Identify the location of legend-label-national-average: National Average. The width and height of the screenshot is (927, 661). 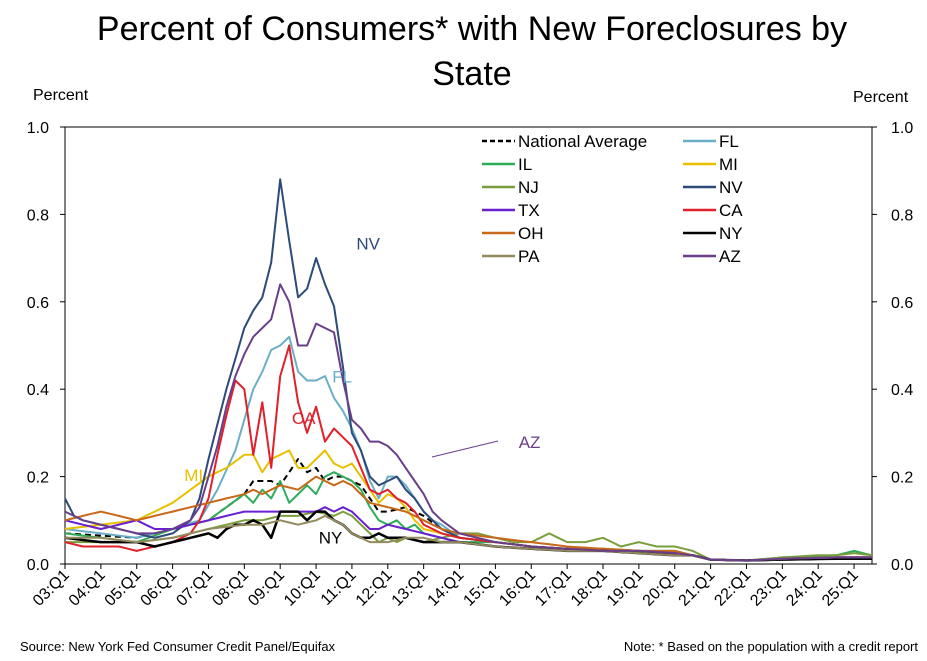
(582, 141).